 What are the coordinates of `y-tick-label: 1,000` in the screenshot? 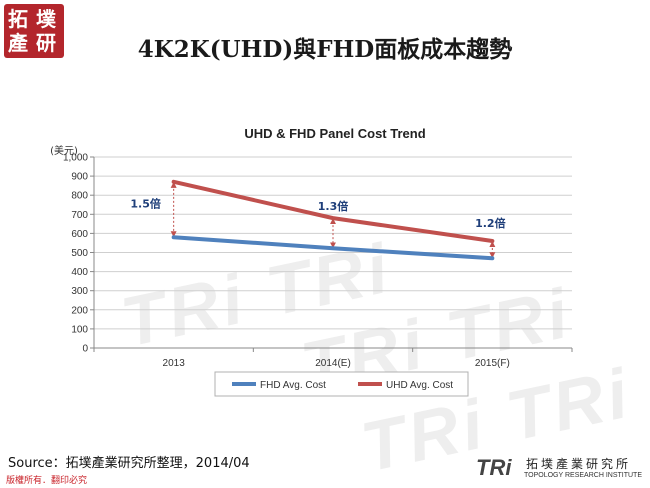 It's located at (75, 158).